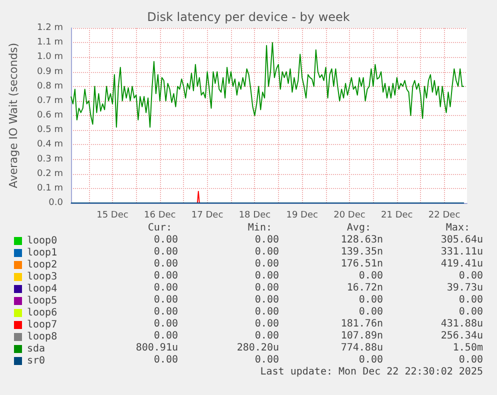 Image resolution: width=497 pixels, height=395 pixels. What do you see at coordinates (361, 336) in the screenshot?
I see `text: 107.89n` at bounding box center [361, 336].